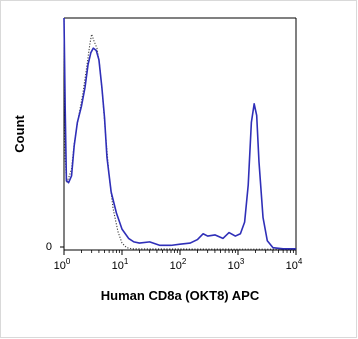 This screenshot has height=339, width=358. Describe the element at coordinates (120, 264) in the screenshot. I see `x-tick-label: 10¹` at that location.